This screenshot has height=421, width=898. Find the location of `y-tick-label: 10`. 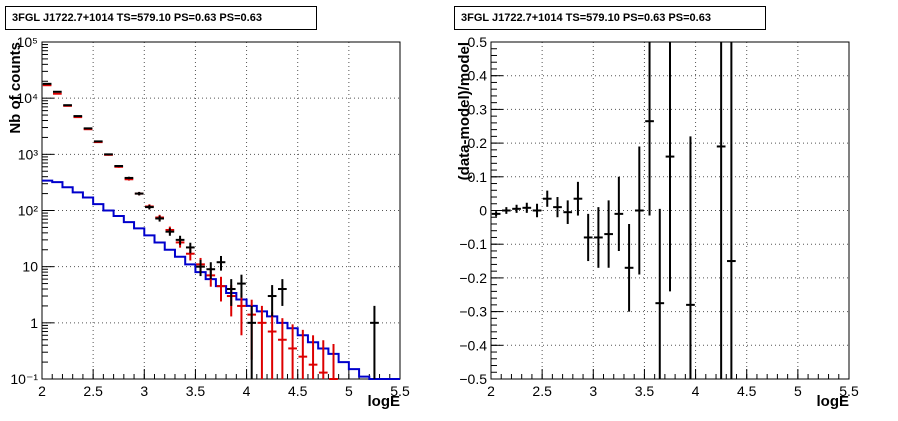

y-tick-label: 10 is located at coordinates (30, 267).